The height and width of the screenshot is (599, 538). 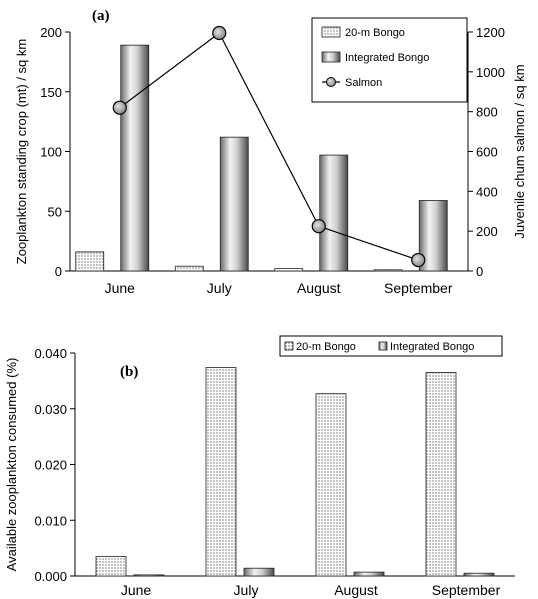 What do you see at coordinates (319, 288) in the screenshot?
I see `panel-a-category-label: August` at bounding box center [319, 288].